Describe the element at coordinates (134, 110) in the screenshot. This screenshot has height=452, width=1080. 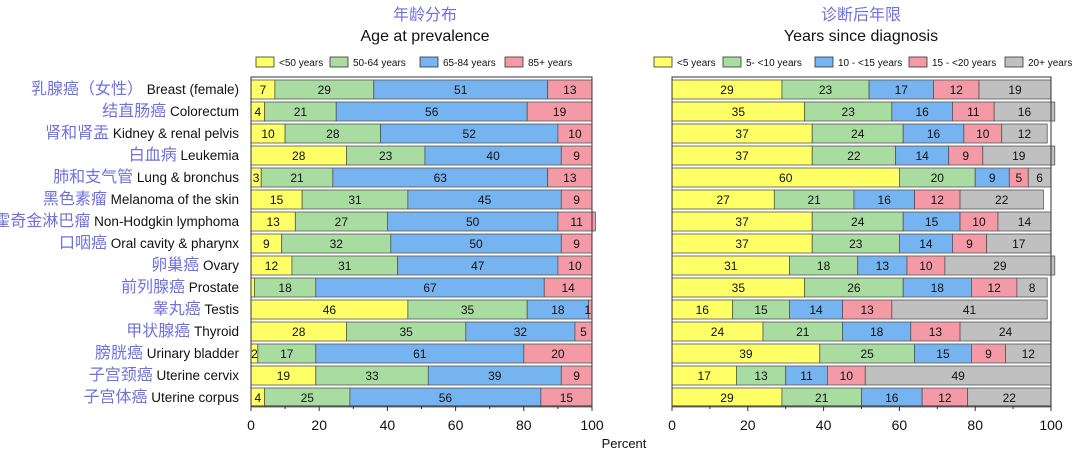
I see `category-label-cn-1: 结直肠癌` at that location.